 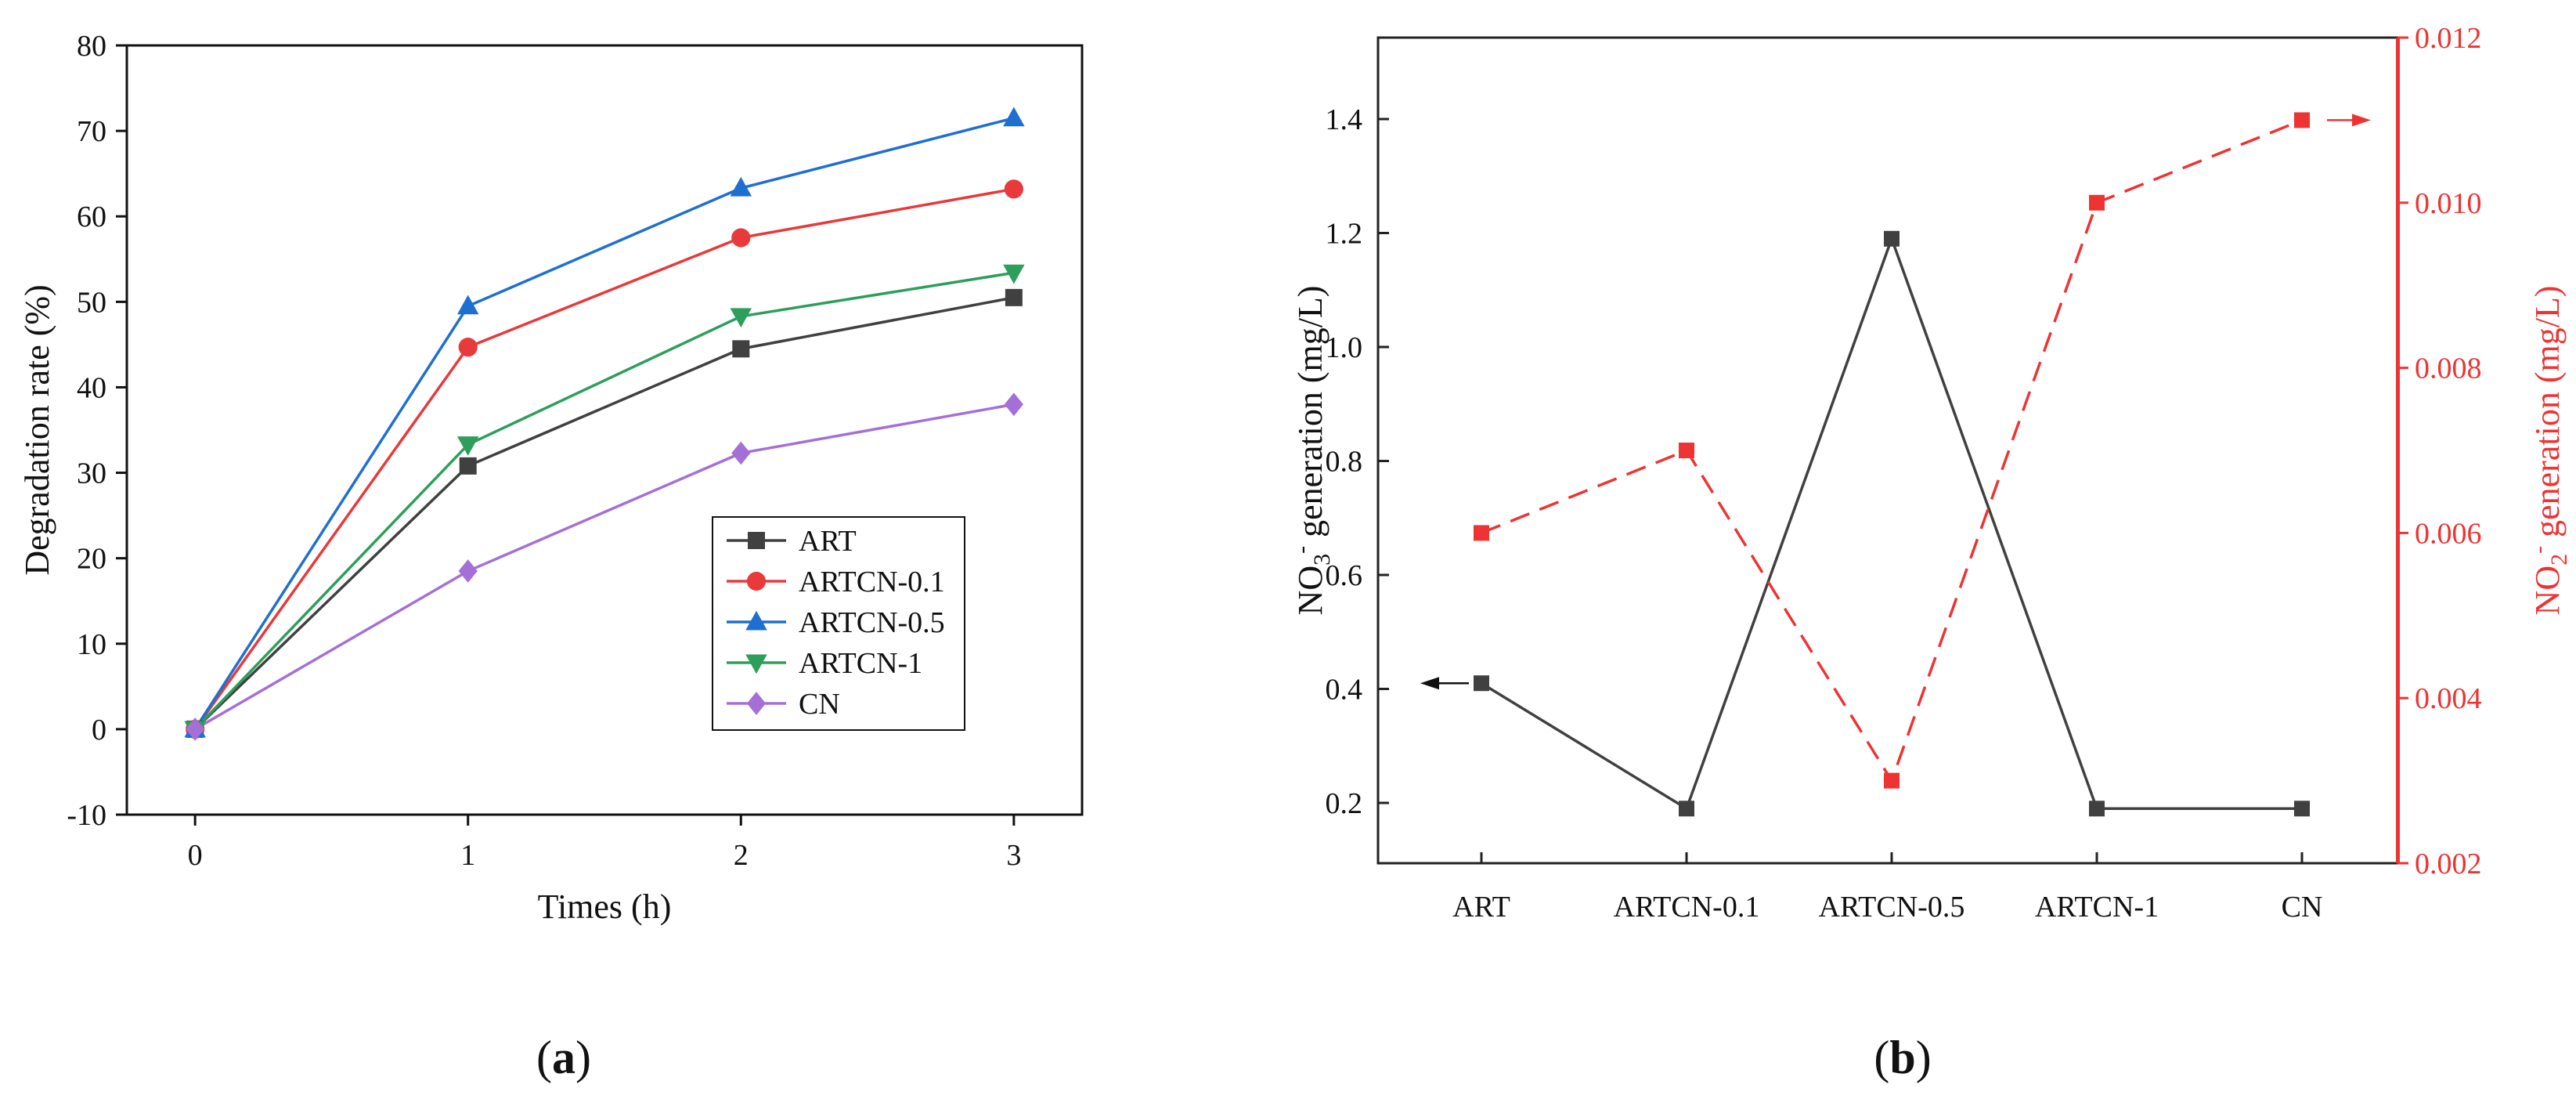 I want to click on chart-a-y-tick-label: 10, so click(x=91, y=644).